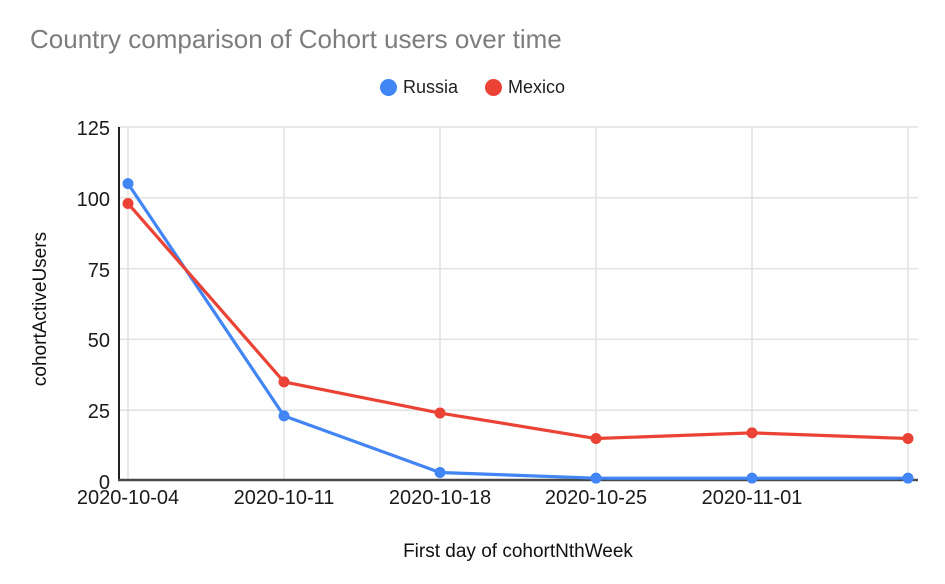  Describe the element at coordinates (752, 498) in the screenshot. I see `x-tick-label: 2020-11-01` at that location.